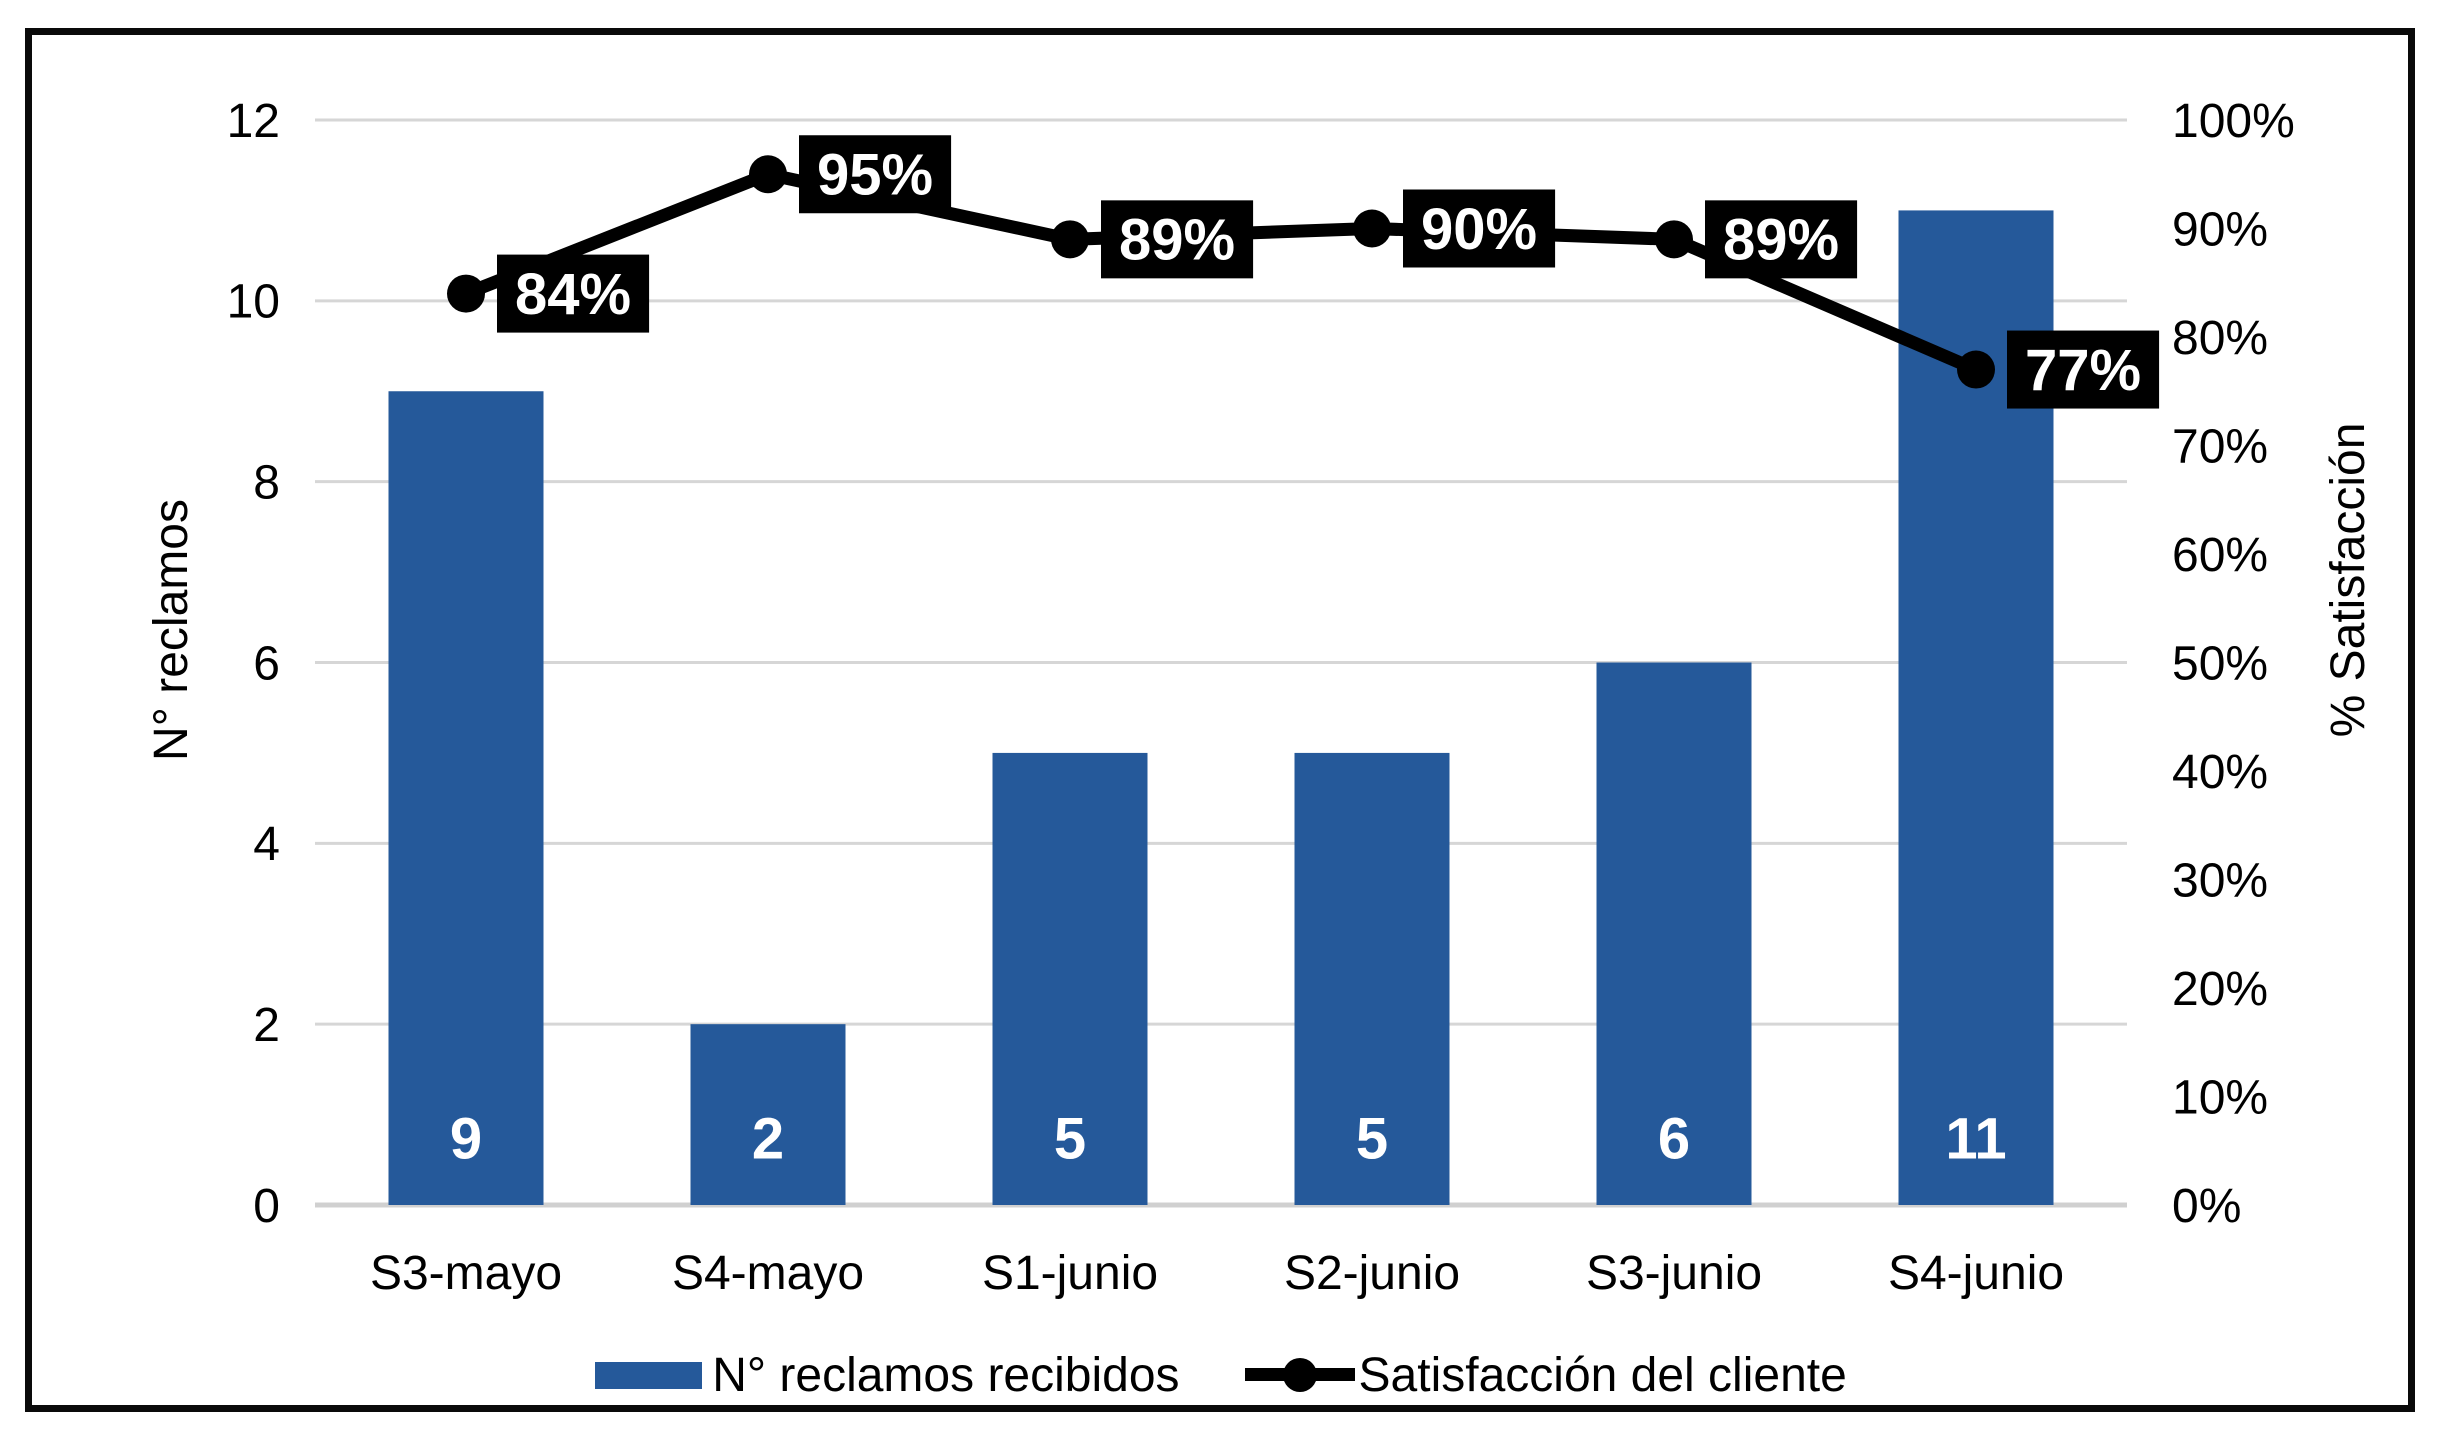  I want to click on x-axis-label-S4-junio: S4-junio, so click(1976, 1273).